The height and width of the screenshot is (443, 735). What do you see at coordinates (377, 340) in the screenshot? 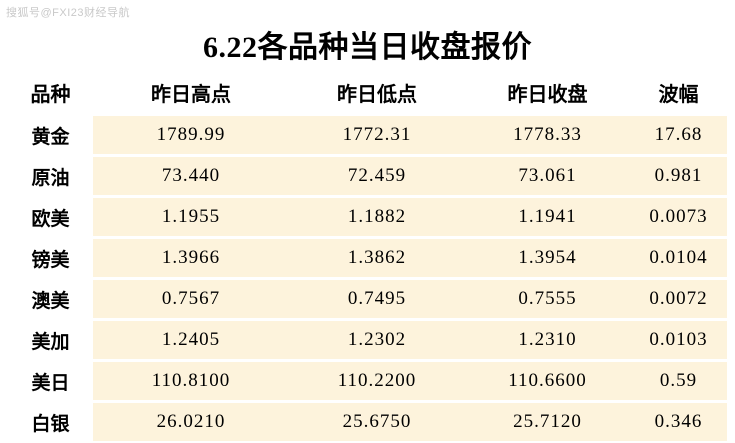
I see `cell-low: 1.2302` at bounding box center [377, 340].